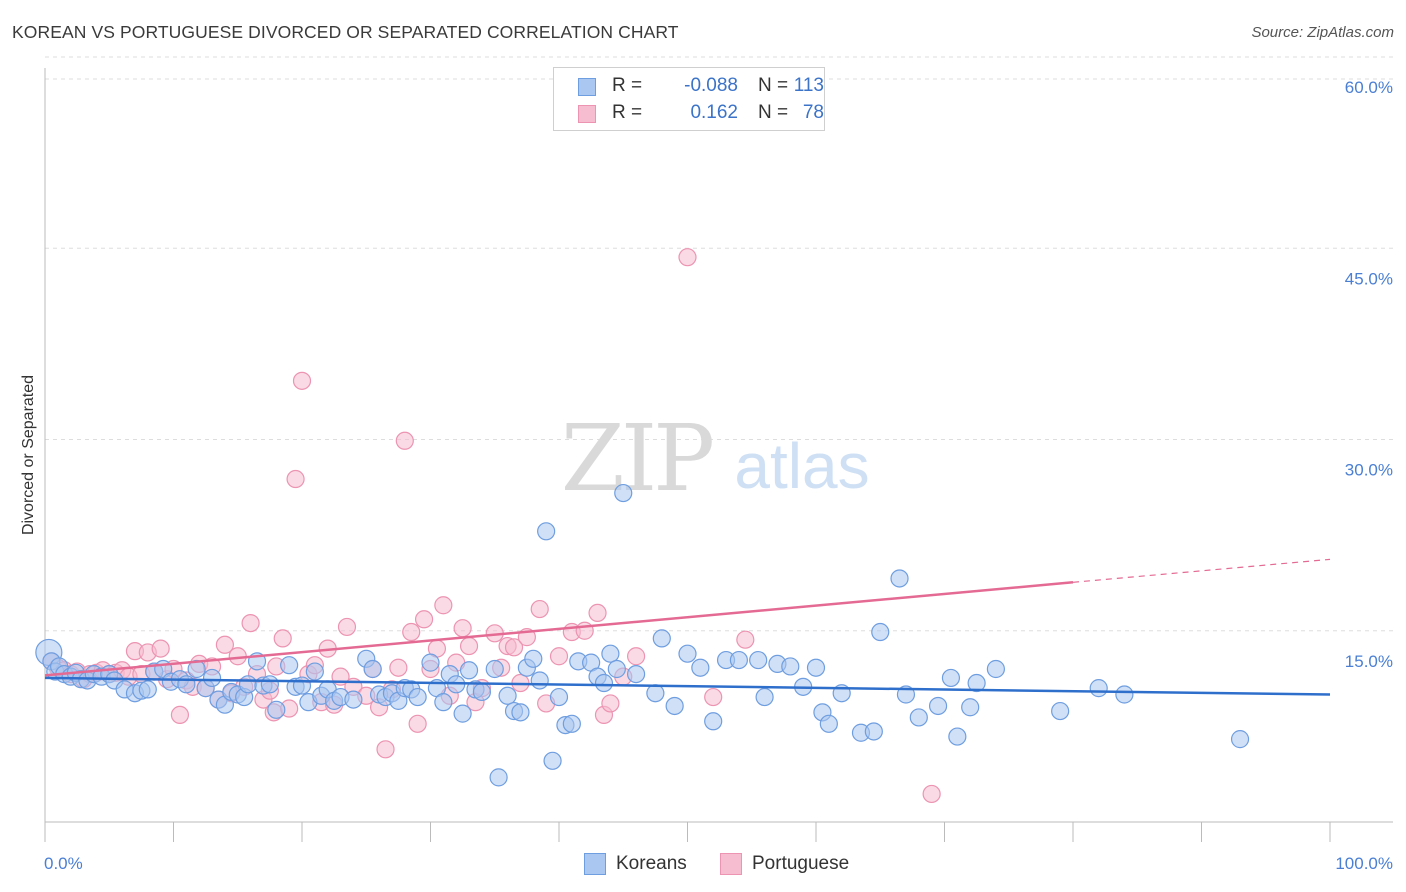 This screenshot has height=892, width=1406. What do you see at coordinates (627, 112) in the screenshot?
I see `legend-r-label: R =` at bounding box center [627, 112].